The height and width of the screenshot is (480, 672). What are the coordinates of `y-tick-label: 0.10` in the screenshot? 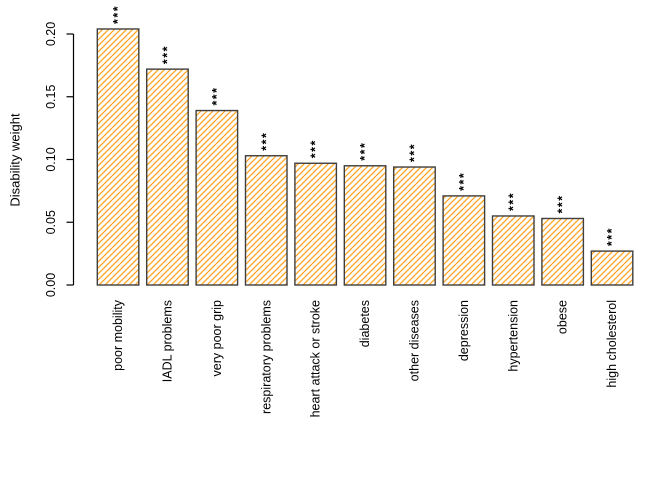 It's located at (51, 159).